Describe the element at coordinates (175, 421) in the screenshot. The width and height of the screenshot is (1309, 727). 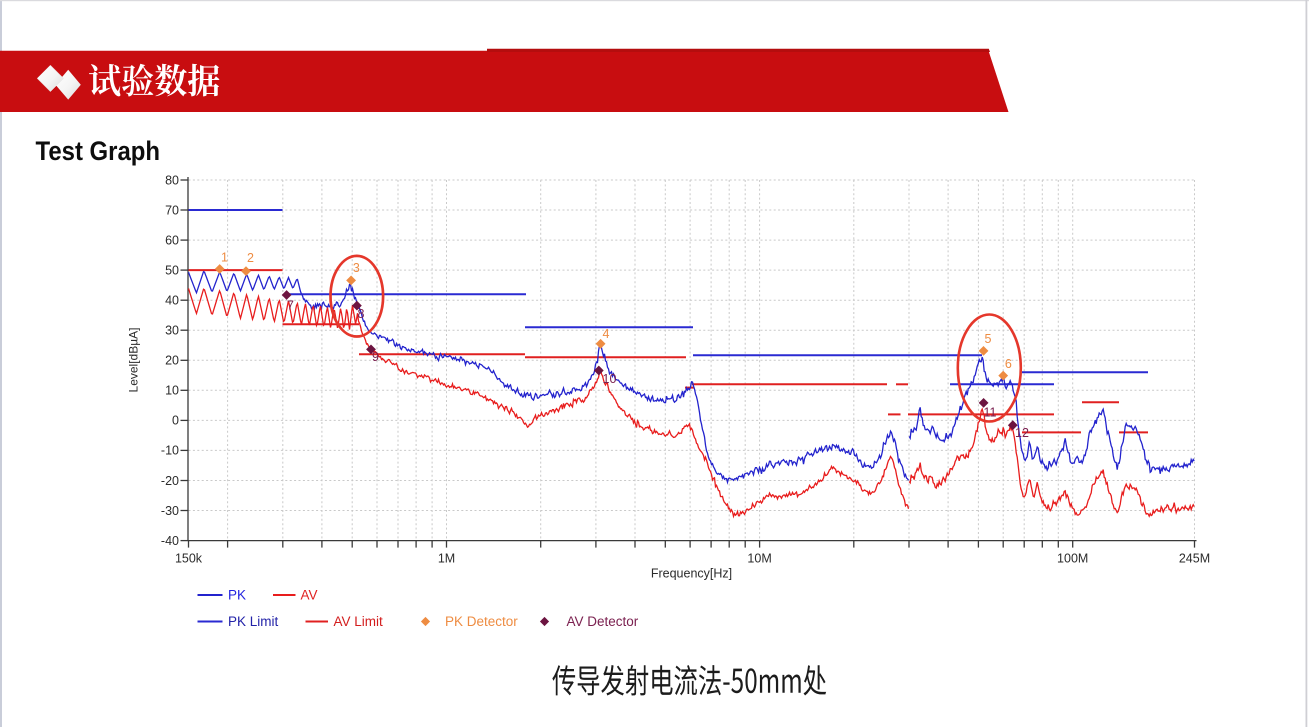
I see `svg-text: 0` at that location.